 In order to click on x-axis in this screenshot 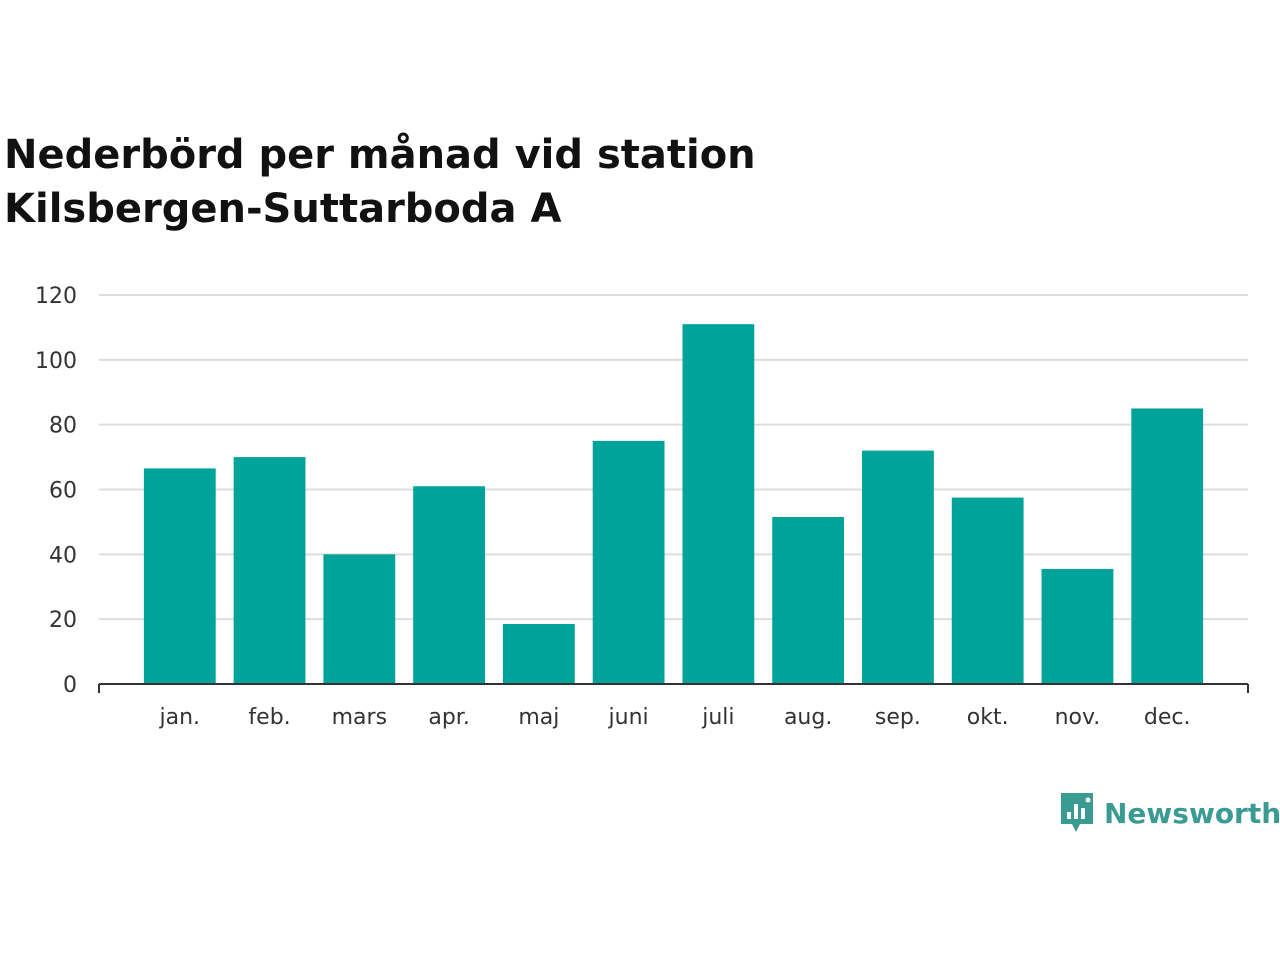, I will do `click(673, 688)`.